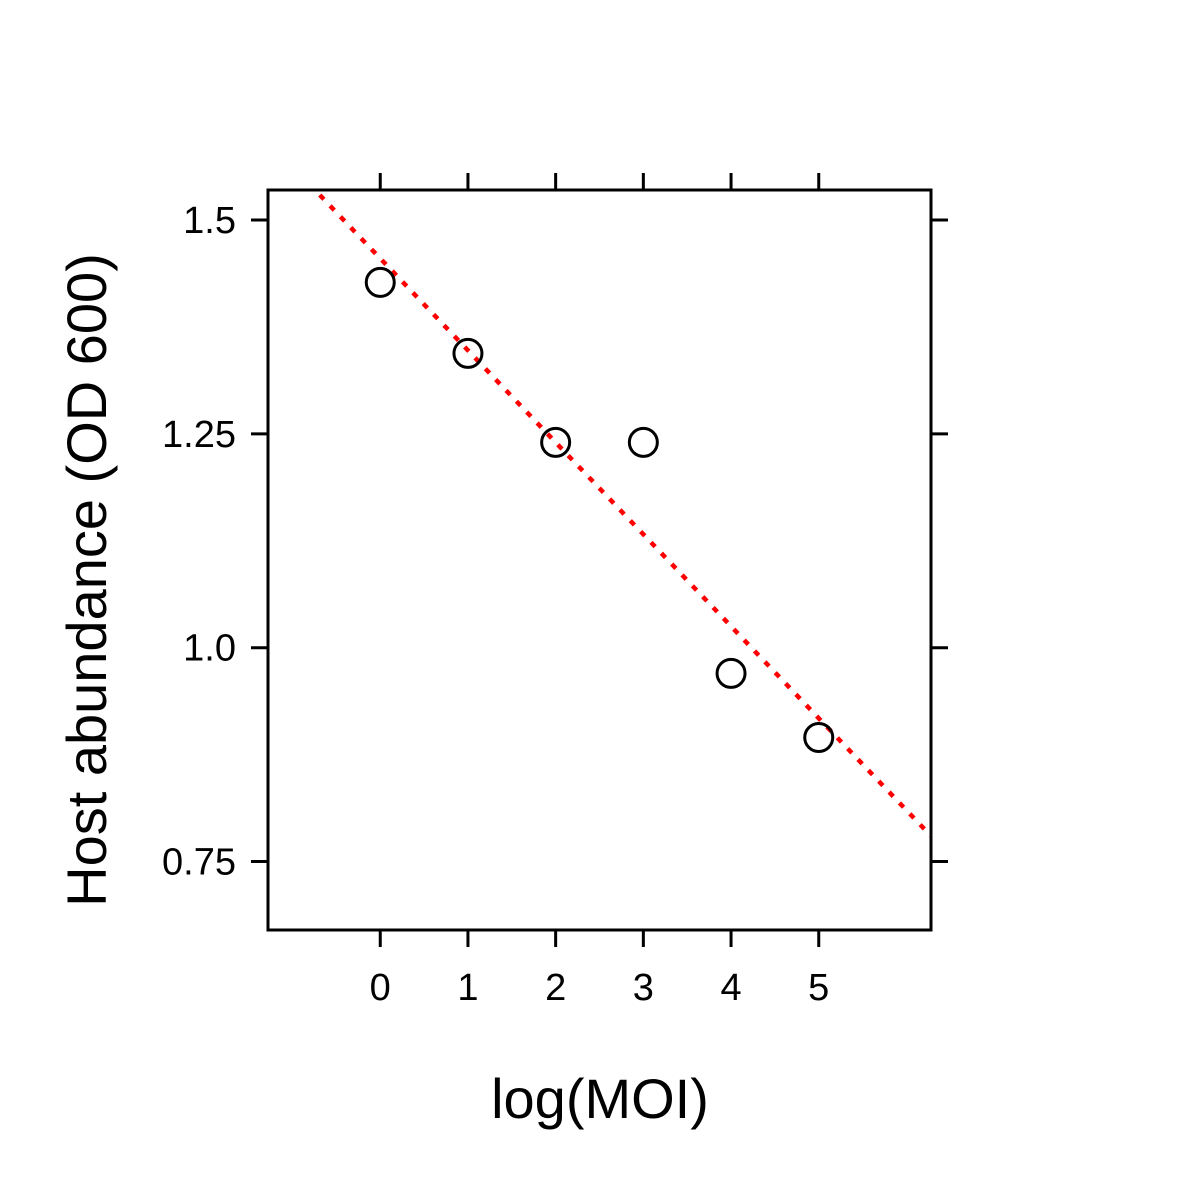 The image size is (1200, 1200). What do you see at coordinates (199, 435) in the screenshot?
I see `y-tick-label: 1.25` at bounding box center [199, 435].